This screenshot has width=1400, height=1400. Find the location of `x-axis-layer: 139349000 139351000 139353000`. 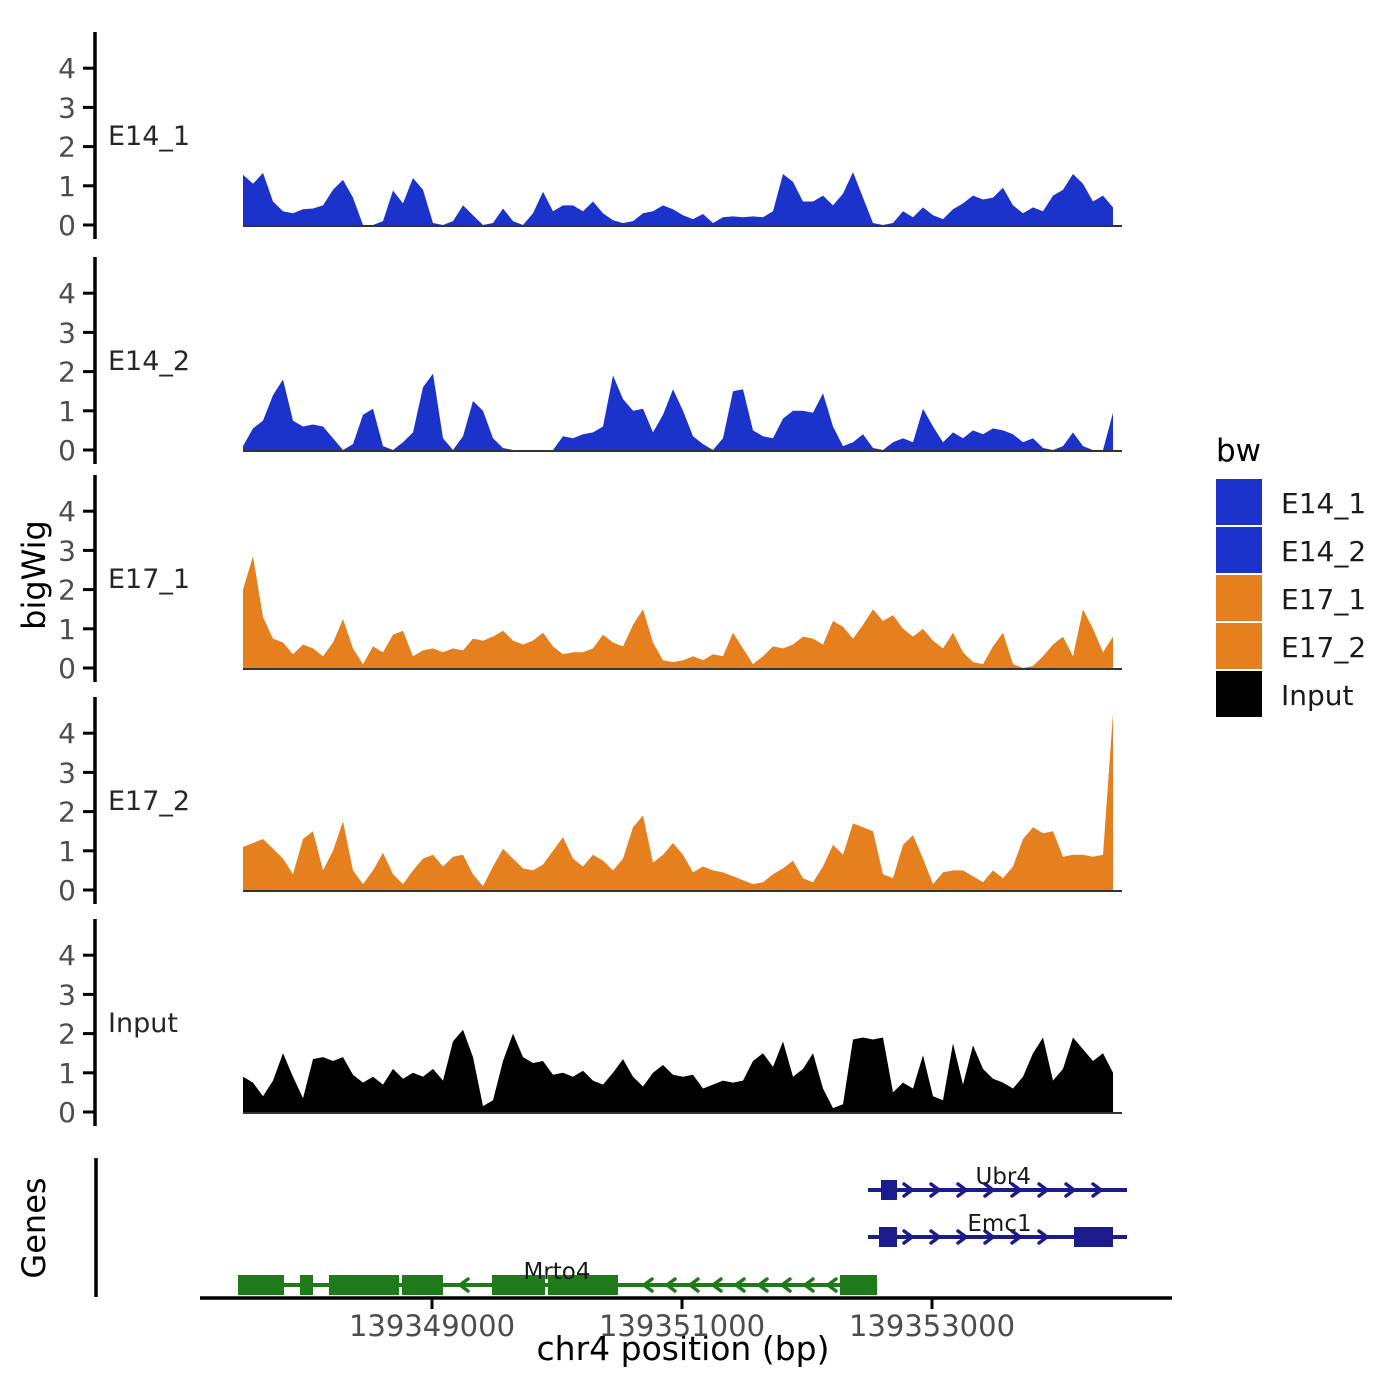

x-axis-layer: 139349000 139351000 139353000 is located at coordinates (686, 1319).